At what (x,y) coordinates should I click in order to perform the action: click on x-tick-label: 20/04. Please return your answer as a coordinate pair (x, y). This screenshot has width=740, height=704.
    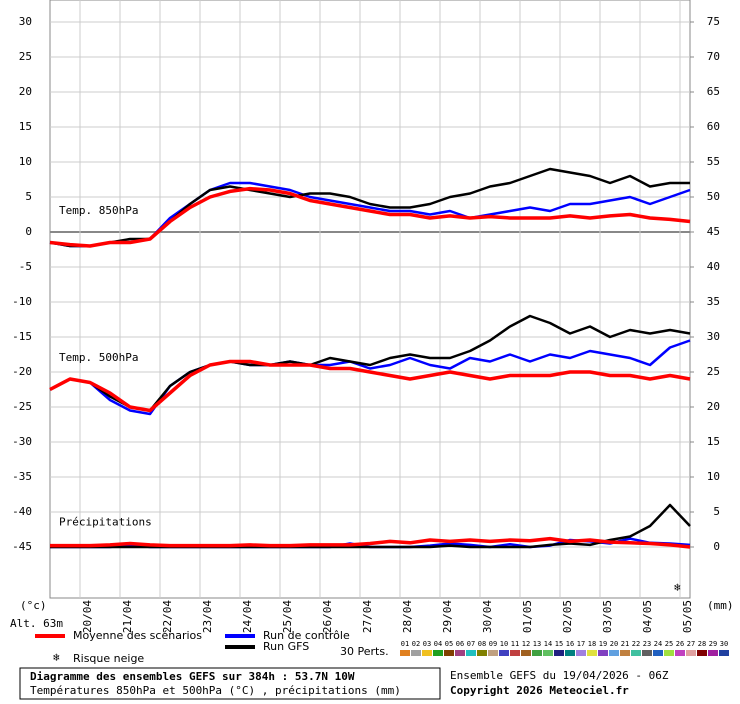
    Looking at the image, I should click on (87, 616).